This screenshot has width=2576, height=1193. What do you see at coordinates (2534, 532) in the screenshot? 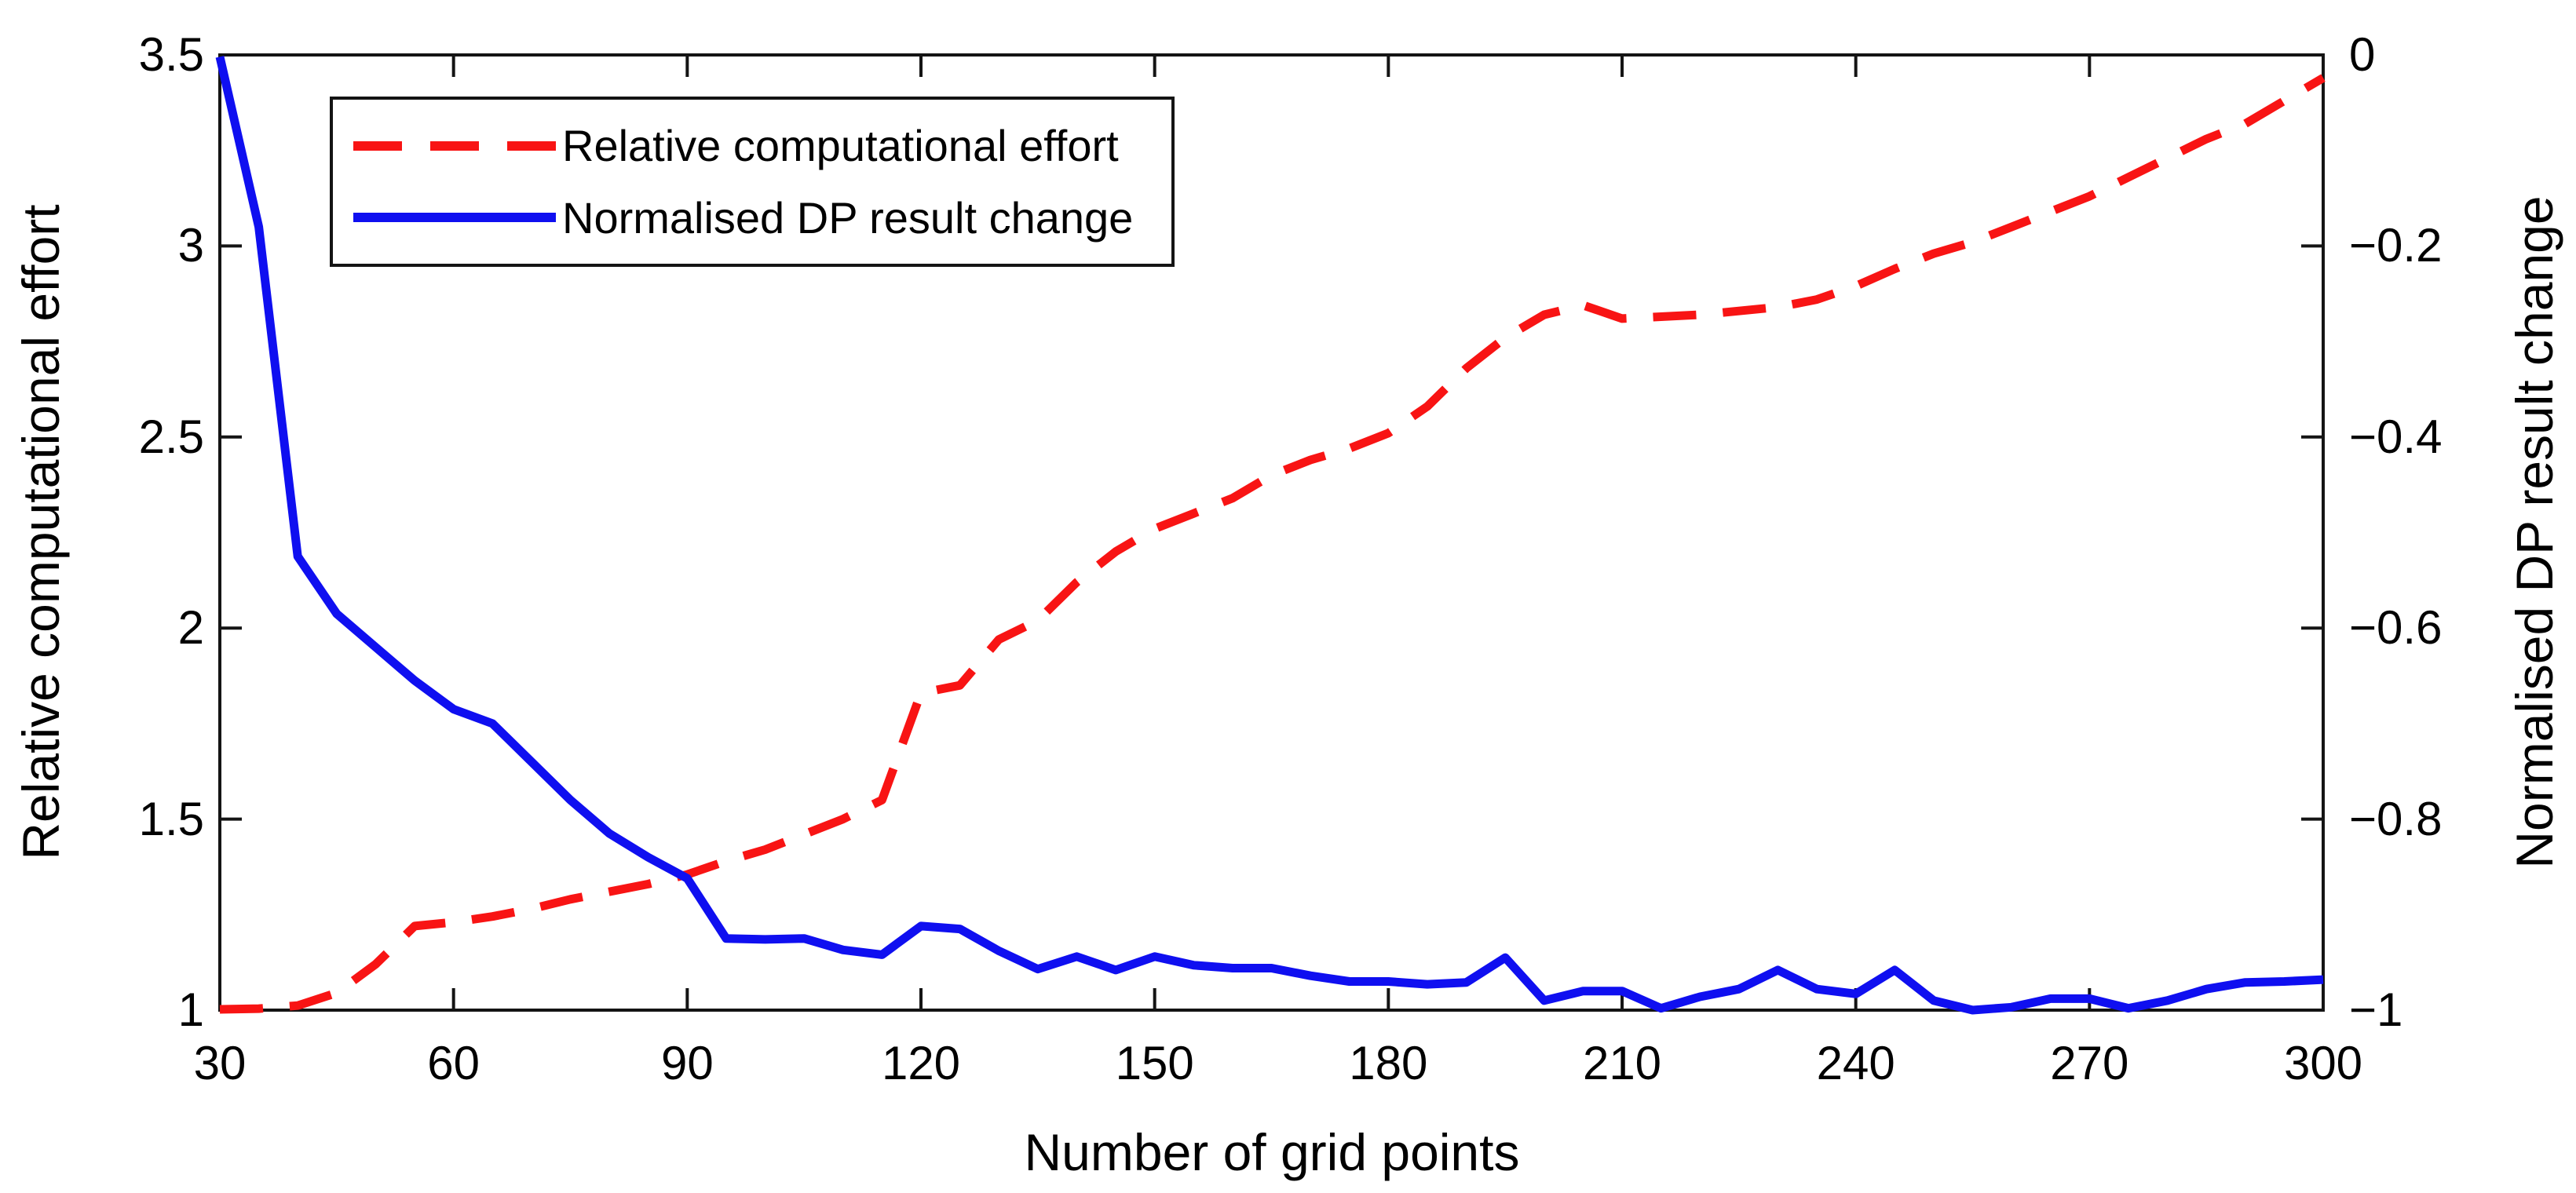
I see `right-y-axis-title: Normalised DP result change` at bounding box center [2534, 532].